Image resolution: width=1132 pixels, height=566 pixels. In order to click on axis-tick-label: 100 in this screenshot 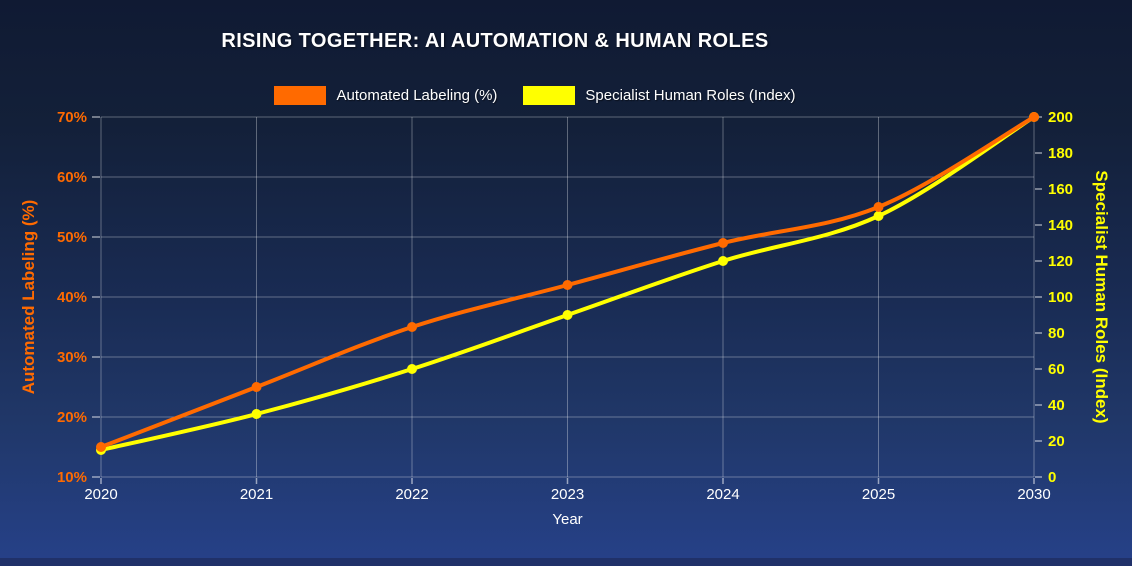, I will do `click(1060, 297)`.